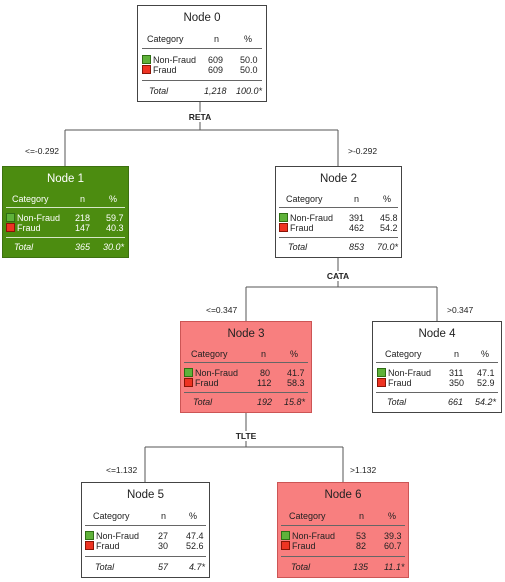 The width and height of the screenshot is (505, 582). I want to click on node-title: Node 2, so click(338, 179).